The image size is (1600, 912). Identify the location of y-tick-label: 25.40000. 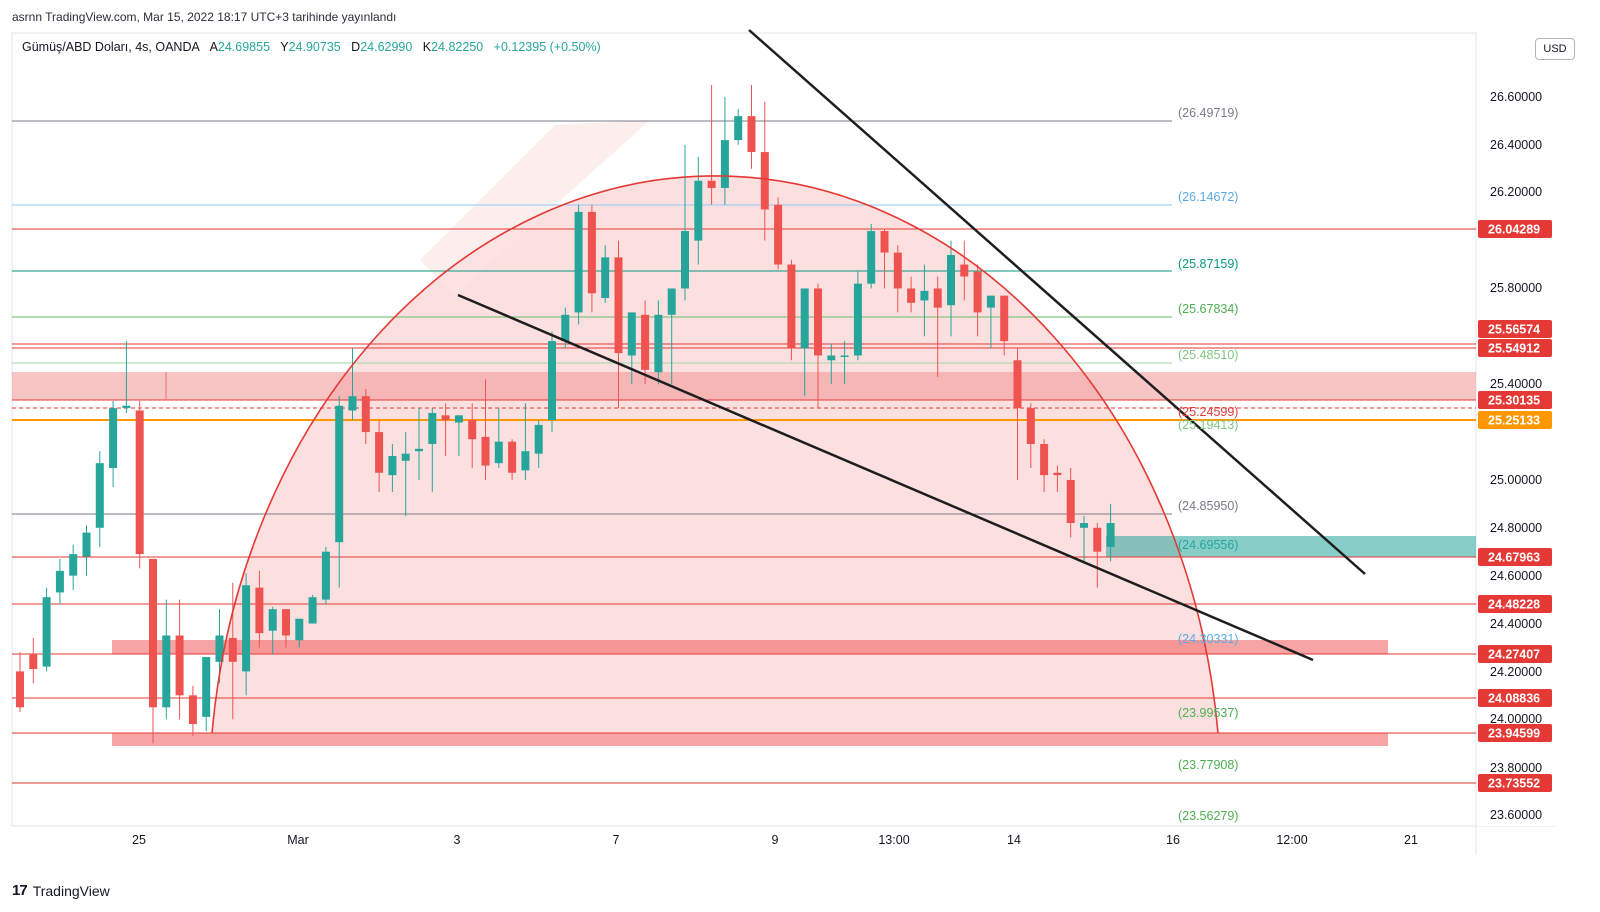
(1516, 384).